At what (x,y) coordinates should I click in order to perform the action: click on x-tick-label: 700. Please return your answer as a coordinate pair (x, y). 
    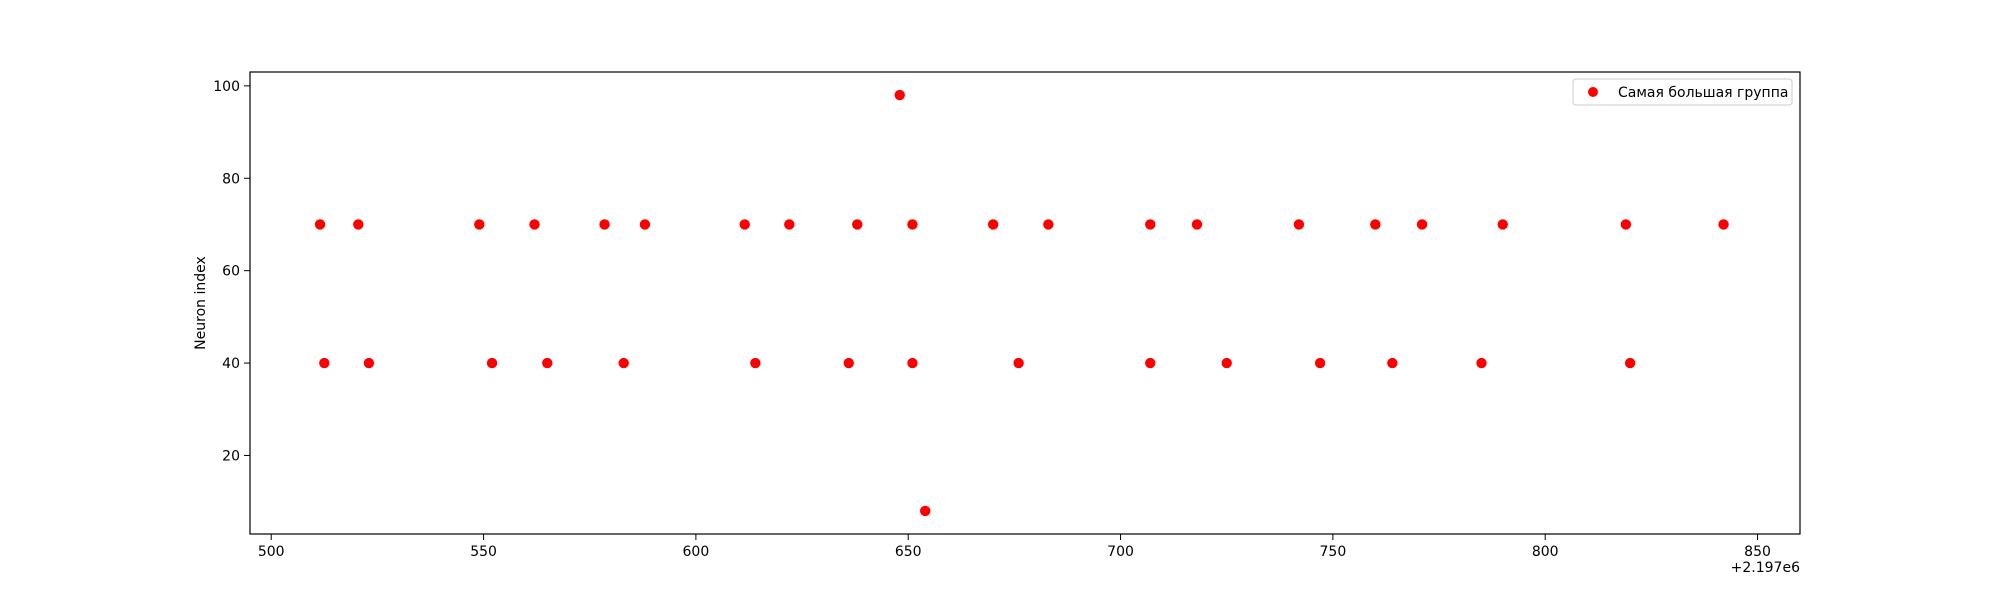
    Looking at the image, I should click on (1120, 552).